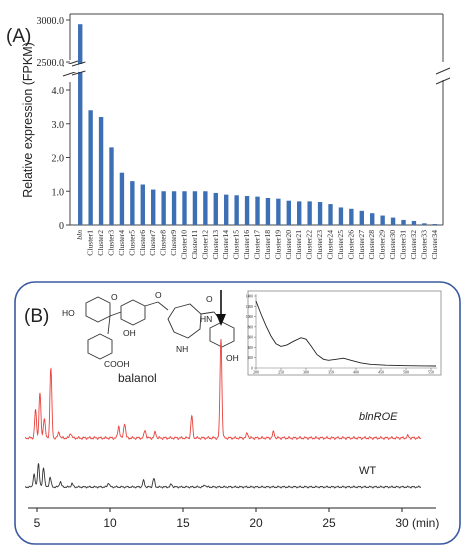  I want to click on inset-y-tick-label: 1200, so click(249, 307).